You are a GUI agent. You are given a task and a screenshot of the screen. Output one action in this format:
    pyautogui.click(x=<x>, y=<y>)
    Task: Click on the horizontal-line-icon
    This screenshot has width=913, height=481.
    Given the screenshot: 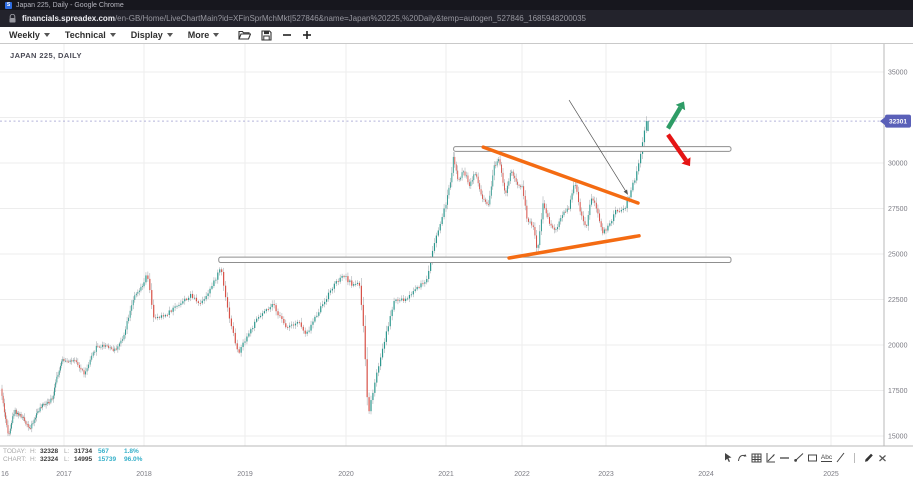 What is the action you would take?
    pyautogui.click(x=784, y=458)
    